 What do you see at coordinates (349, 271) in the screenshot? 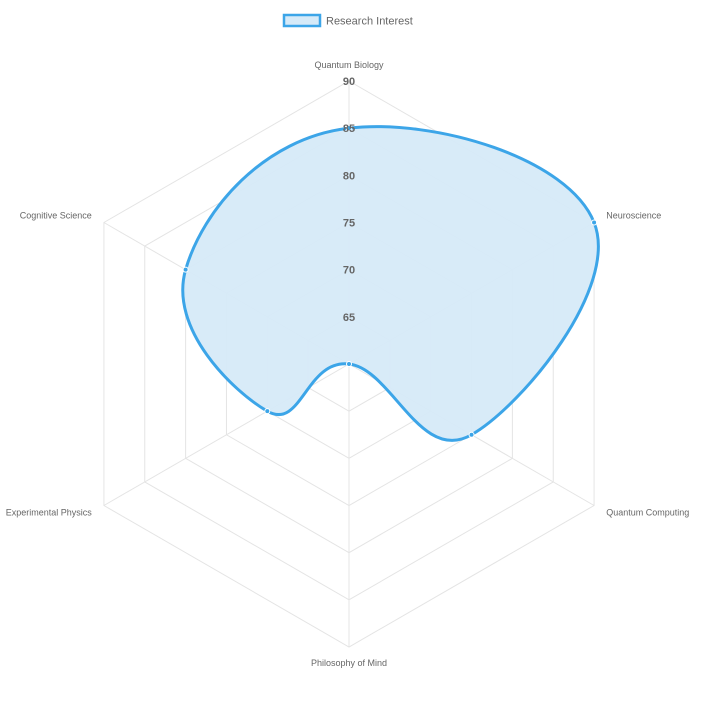
I see `tick-label: 70` at bounding box center [349, 271].